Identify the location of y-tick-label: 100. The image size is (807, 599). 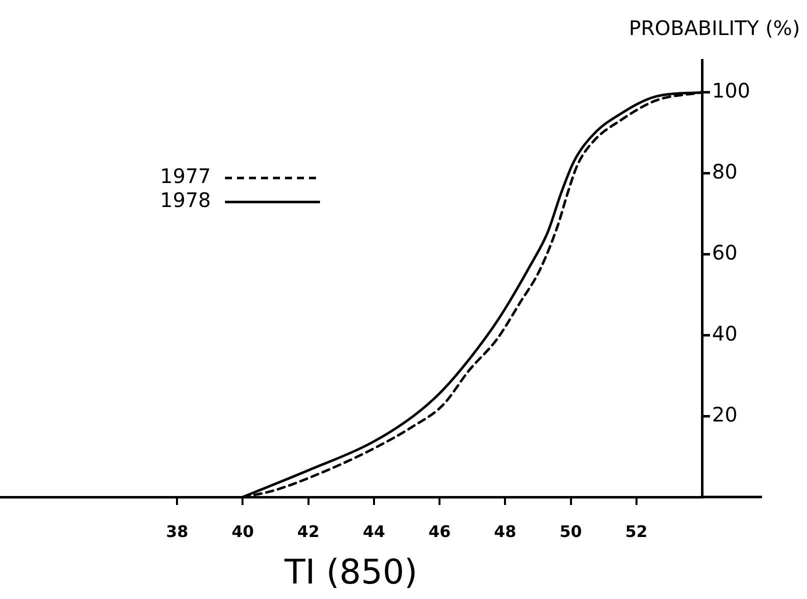
(731, 90).